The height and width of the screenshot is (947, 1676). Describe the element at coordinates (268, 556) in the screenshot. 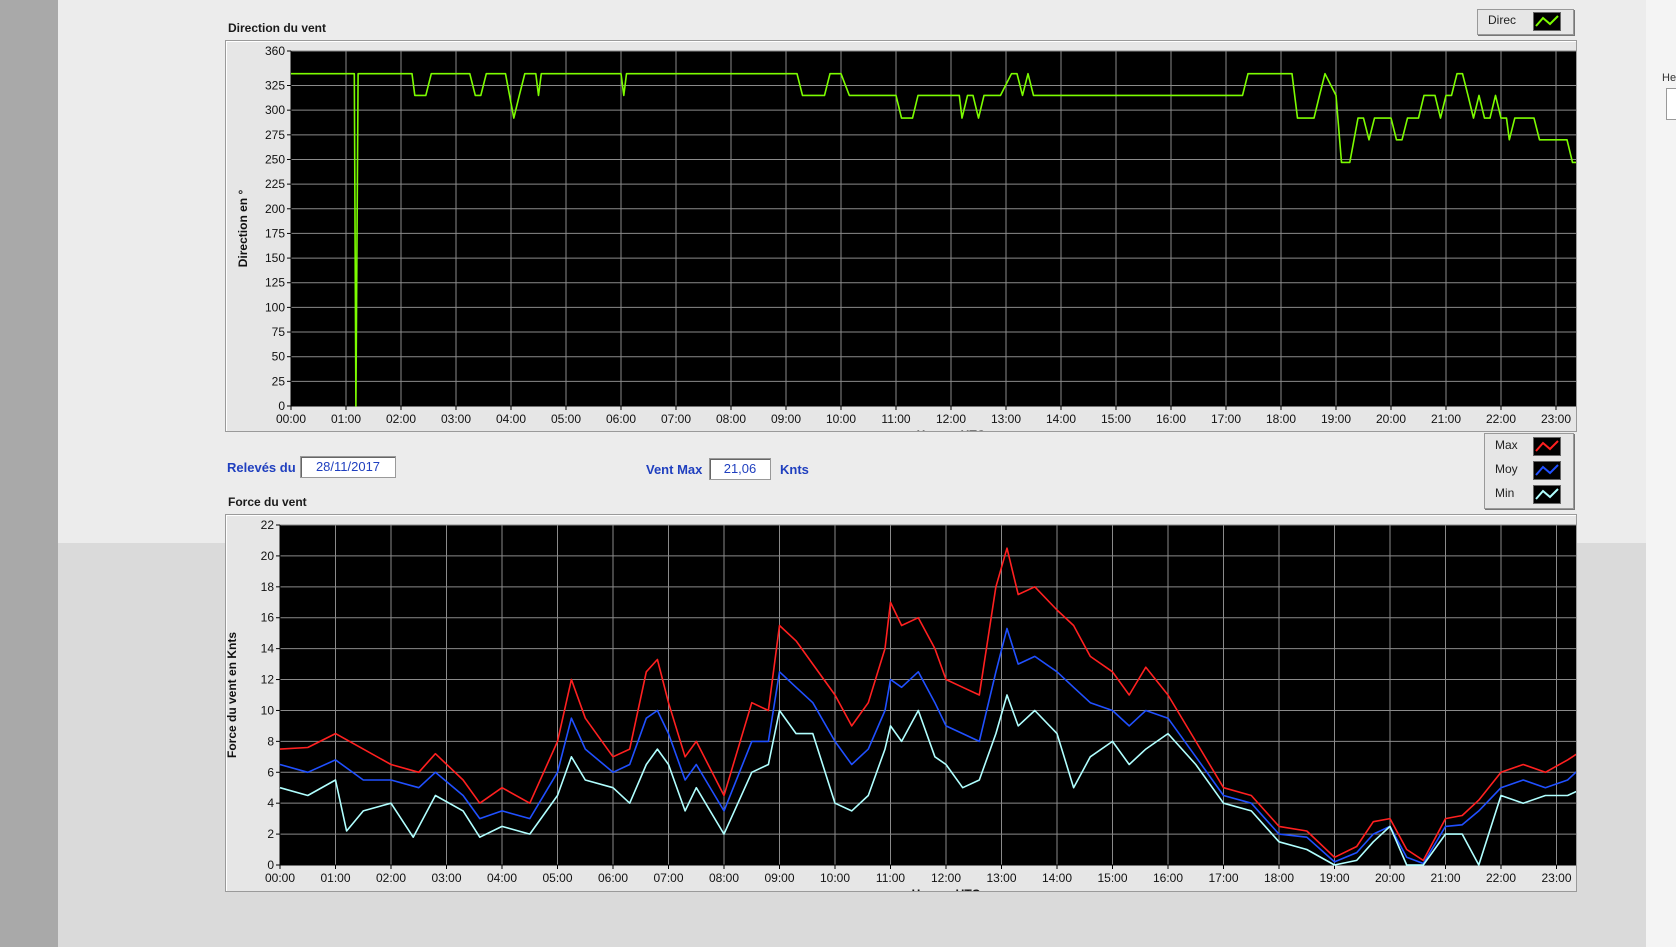

I see `force-y-tick-label: 20` at that location.